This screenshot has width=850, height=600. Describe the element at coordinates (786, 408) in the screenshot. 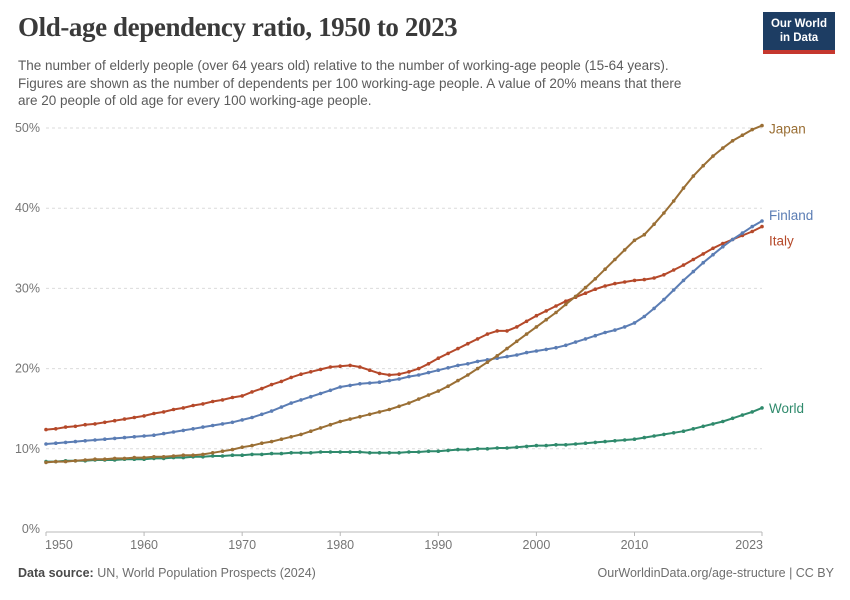

I see `series-label-world: World` at that location.